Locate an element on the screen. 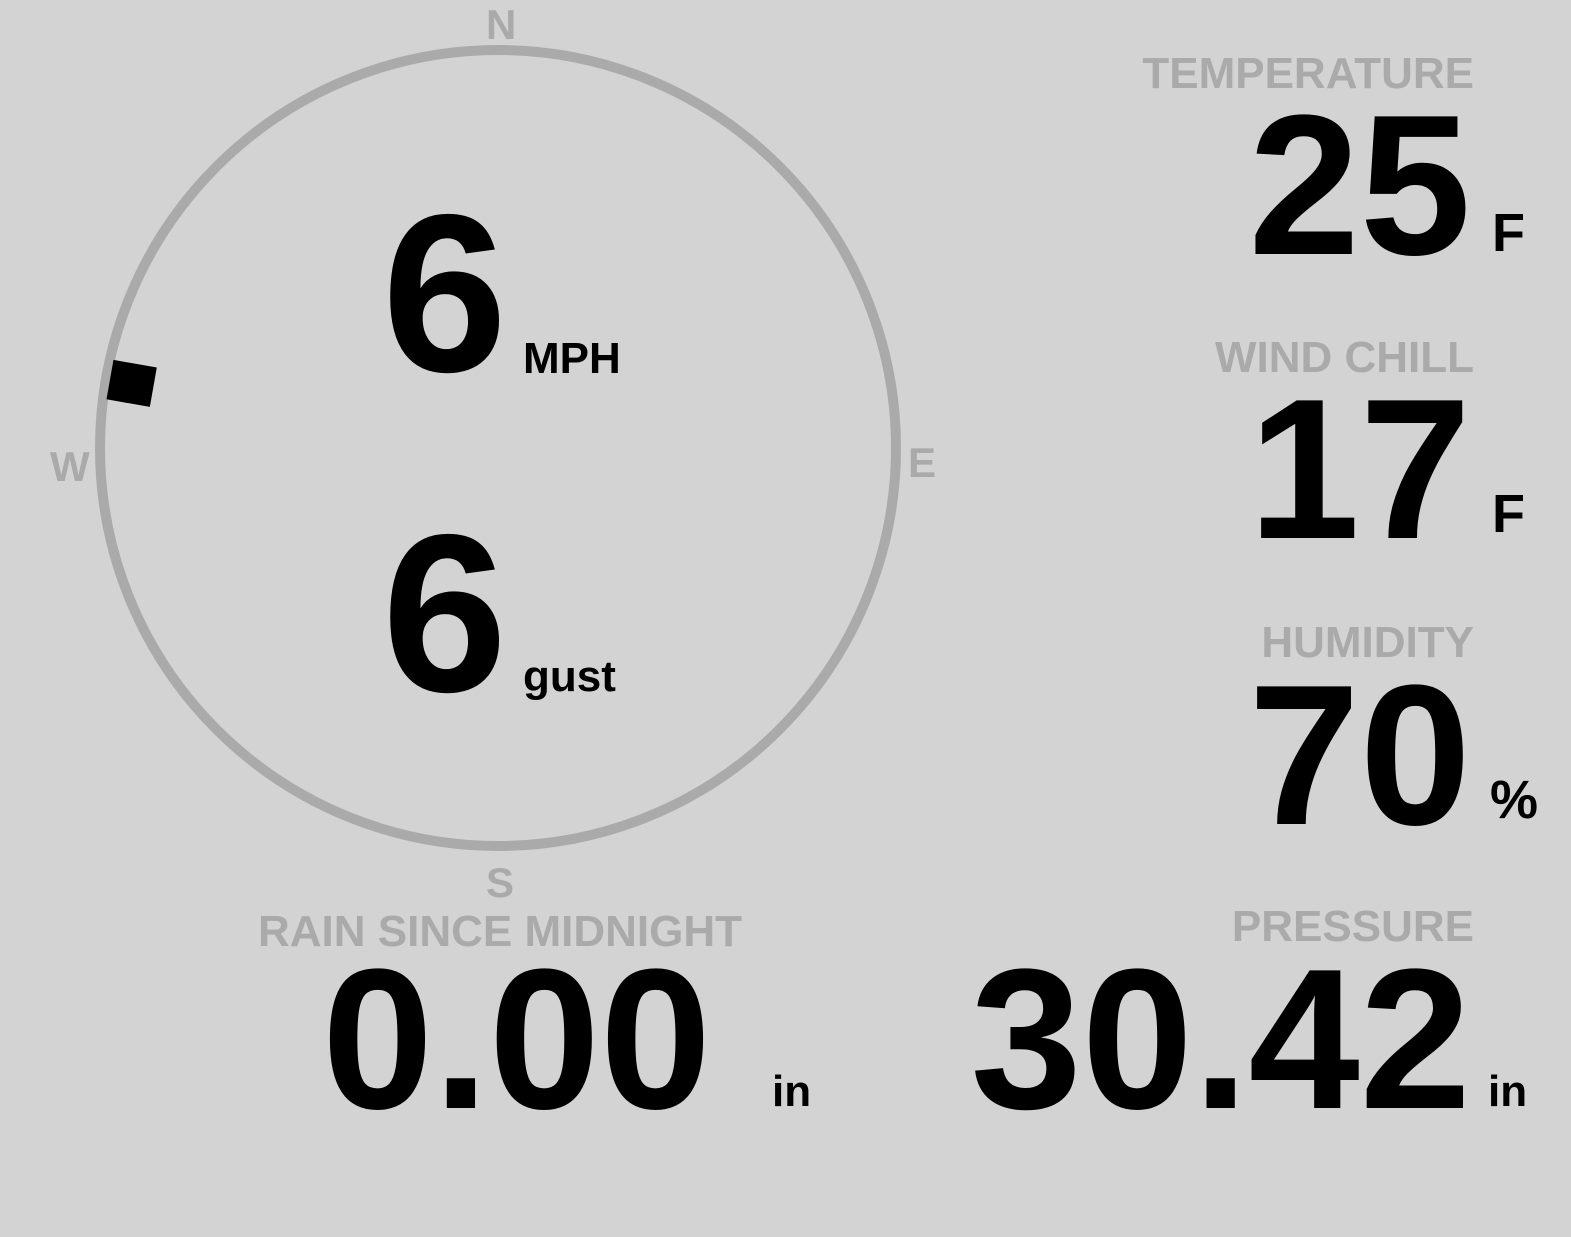  rain-value: 0.00 is located at coordinates (517, 1039).